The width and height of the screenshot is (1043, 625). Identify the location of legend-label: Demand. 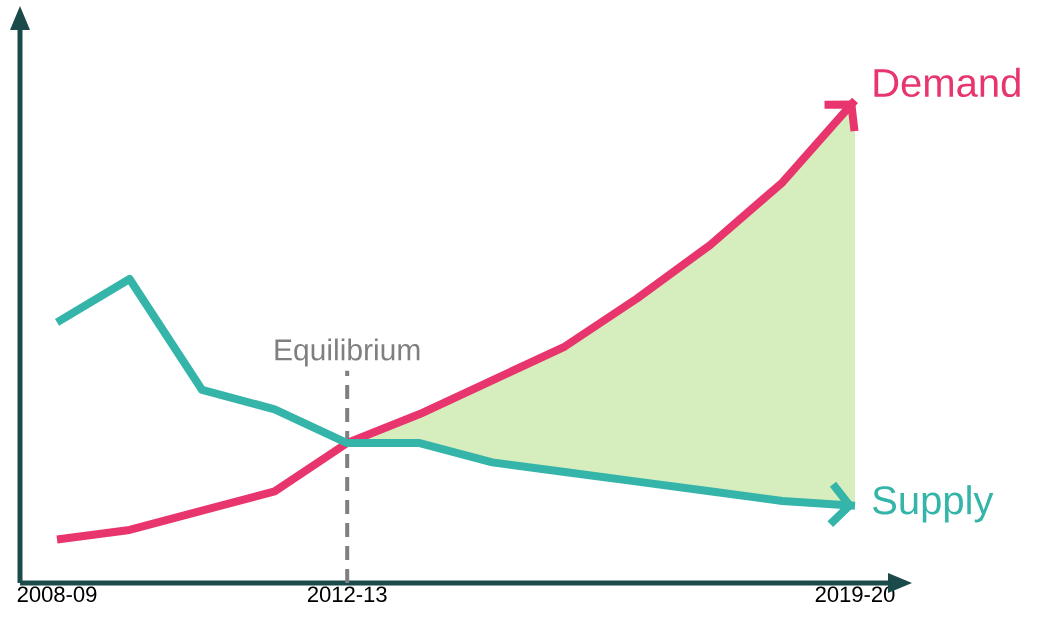
(947, 82).